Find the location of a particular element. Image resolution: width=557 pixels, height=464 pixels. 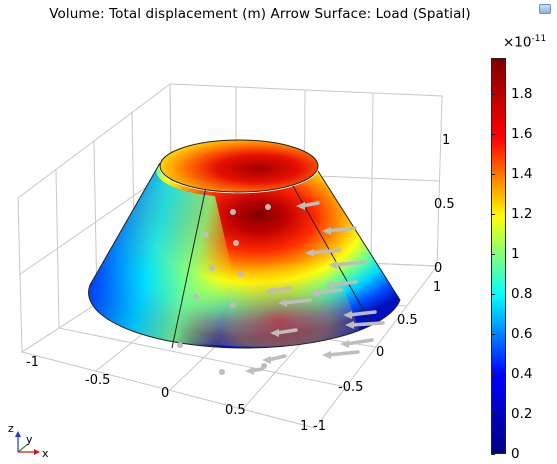

triad-z-label: z is located at coordinates (11, 428).